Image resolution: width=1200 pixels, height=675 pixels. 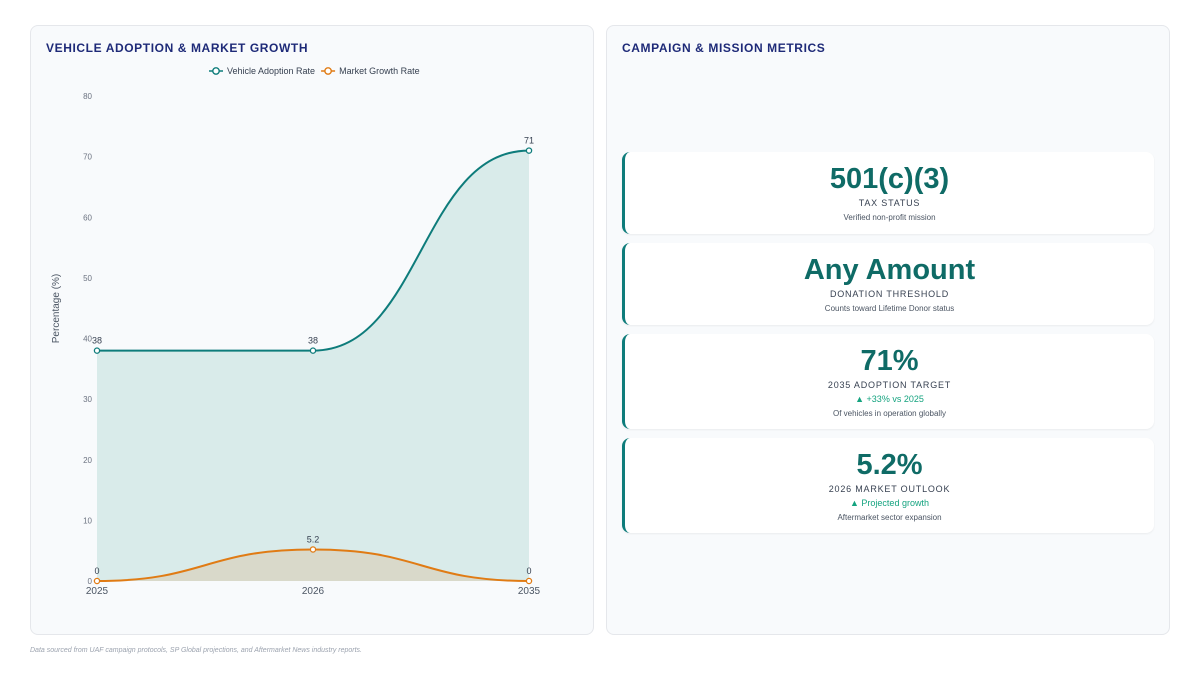 What do you see at coordinates (313, 250) in the screenshot?
I see `vehicle-adoption-rate-line` at bounding box center [313, 250].